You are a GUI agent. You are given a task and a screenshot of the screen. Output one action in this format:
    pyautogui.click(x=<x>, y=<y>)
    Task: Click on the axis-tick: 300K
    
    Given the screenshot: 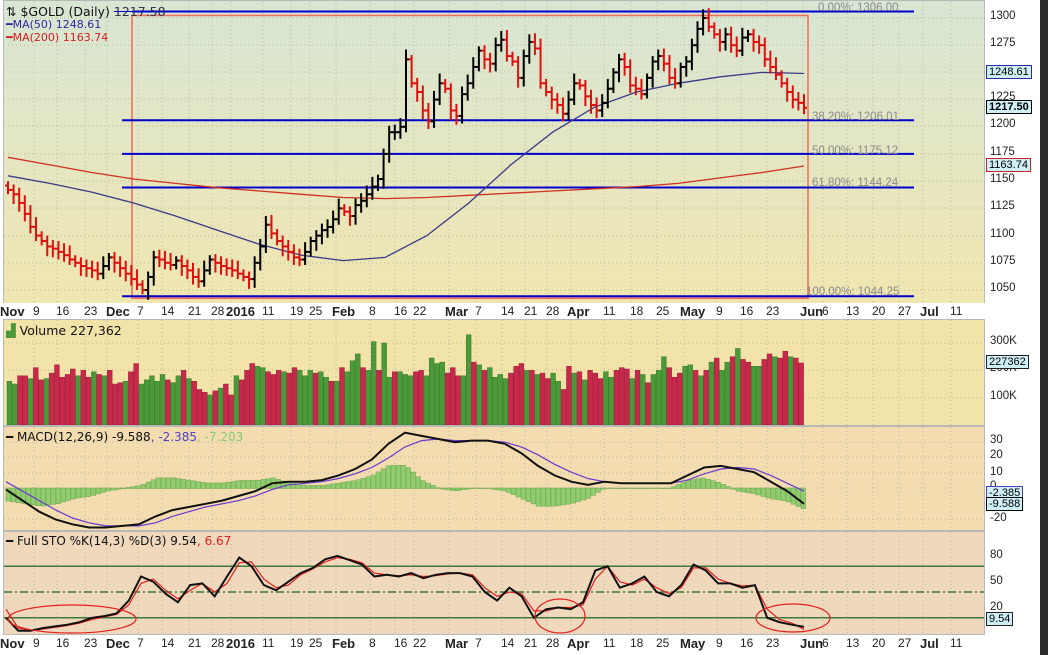 What is the action you would take?
    pyautogui.click(x=1003, y=341)
    